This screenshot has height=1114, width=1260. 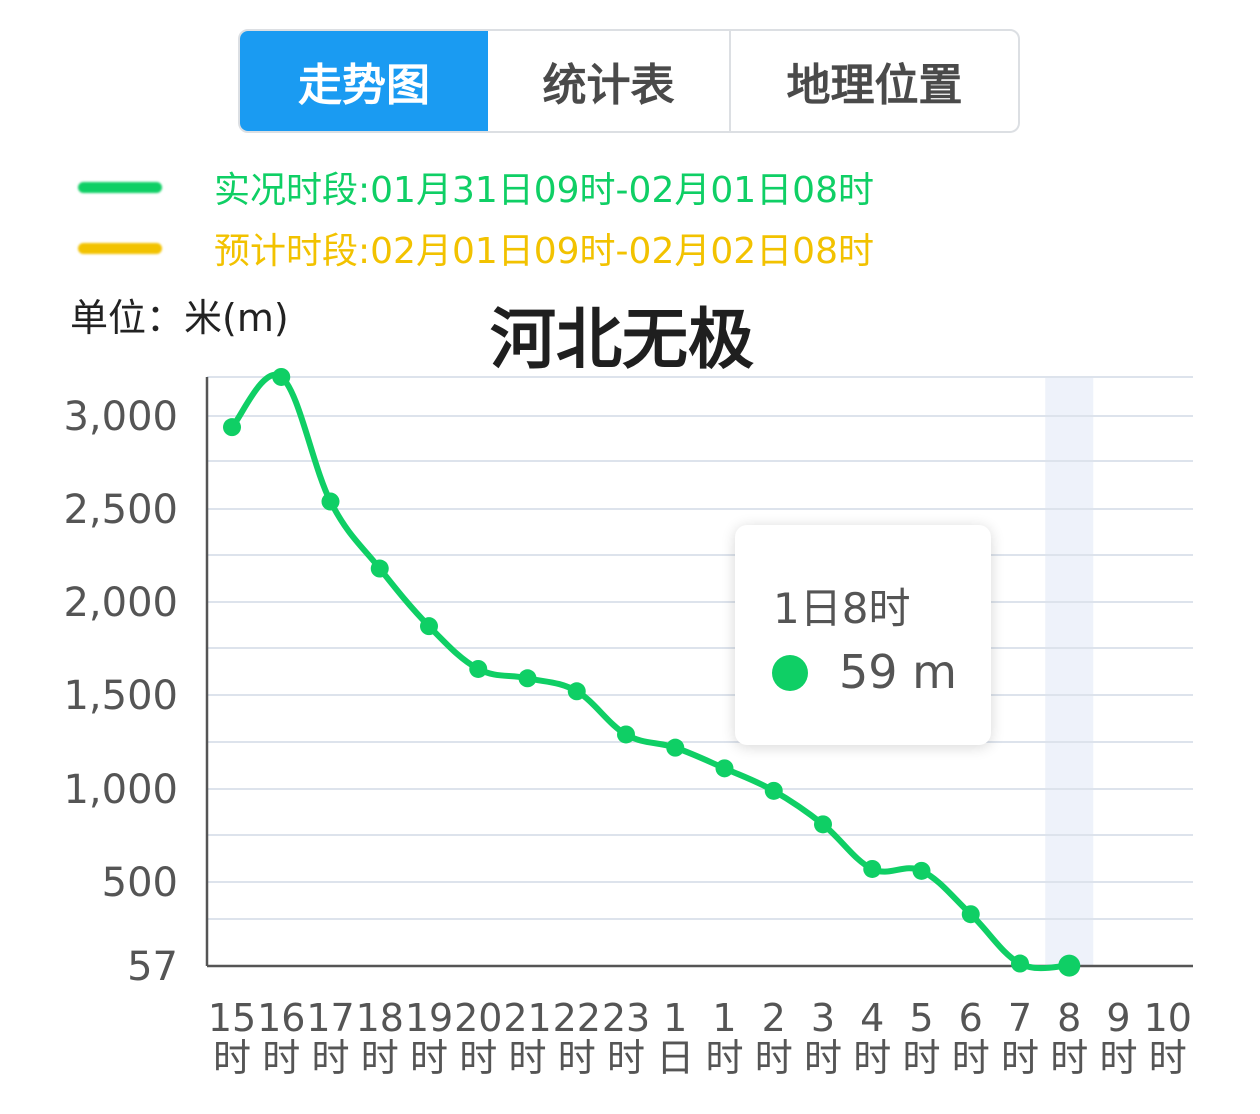 I want to click on tooltip-series-dot, so click(x=790, y=673).